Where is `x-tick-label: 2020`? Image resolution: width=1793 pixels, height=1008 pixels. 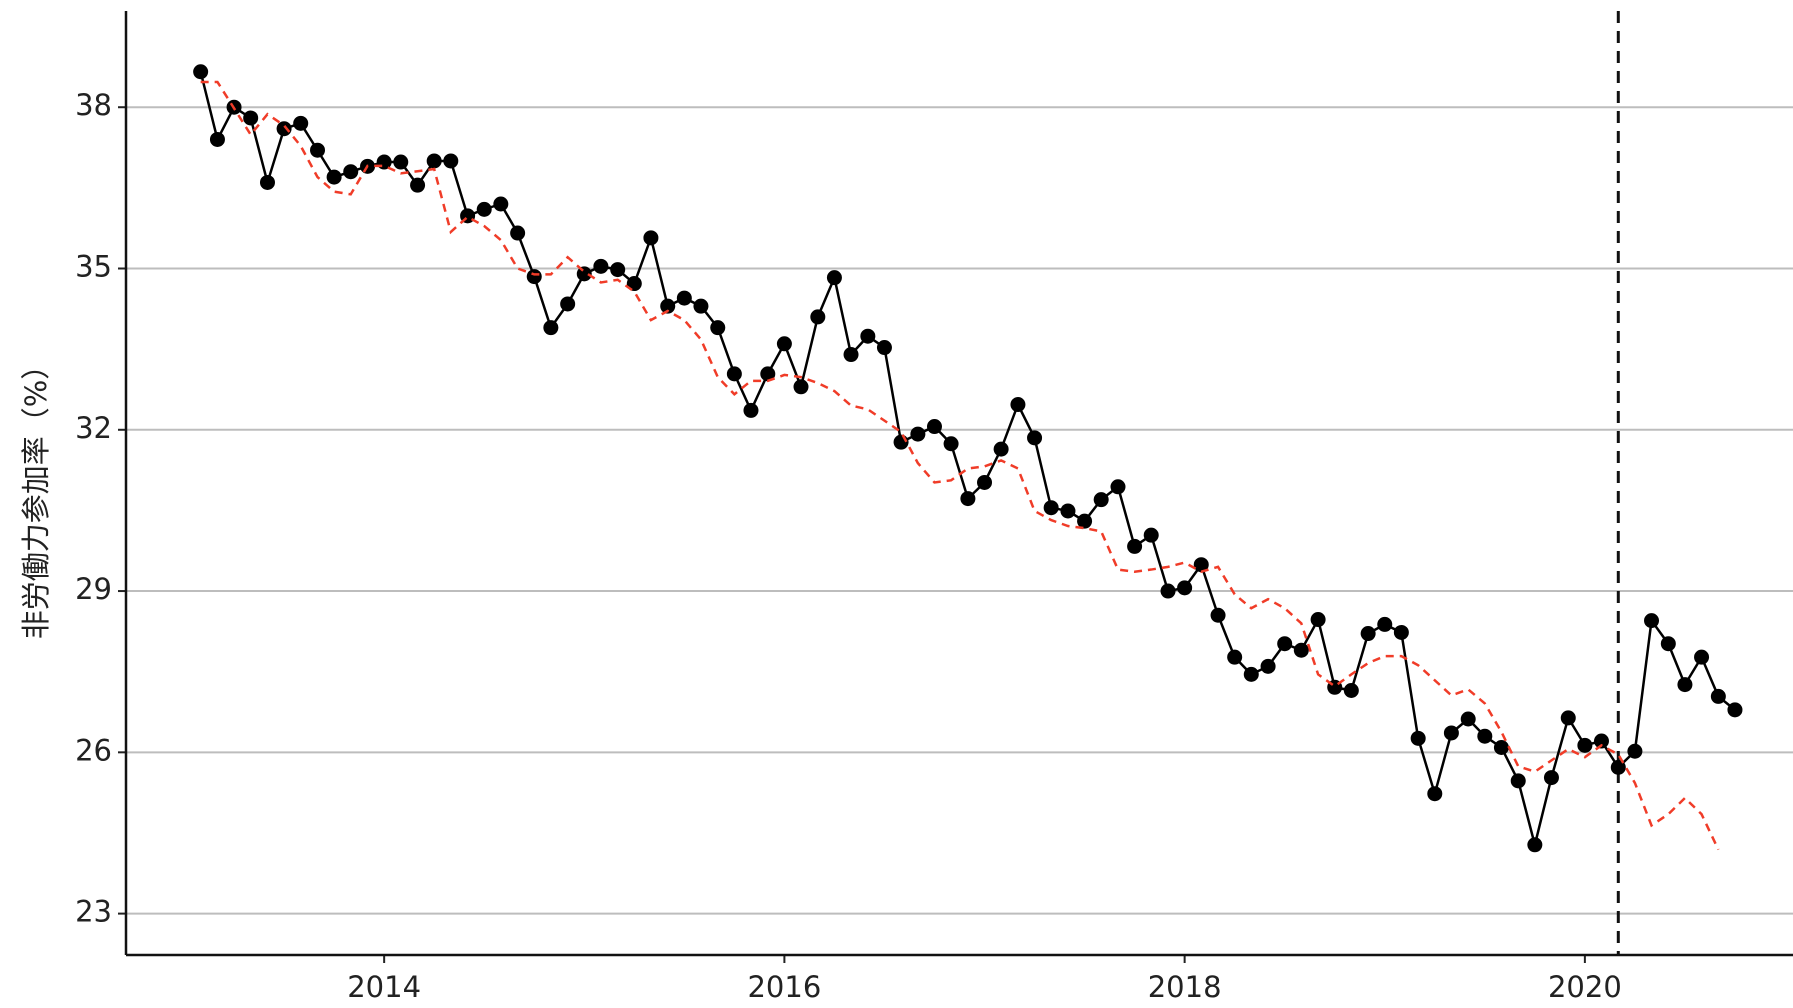 x-tick-label: 2020 is located at coordinates (1585, 987).